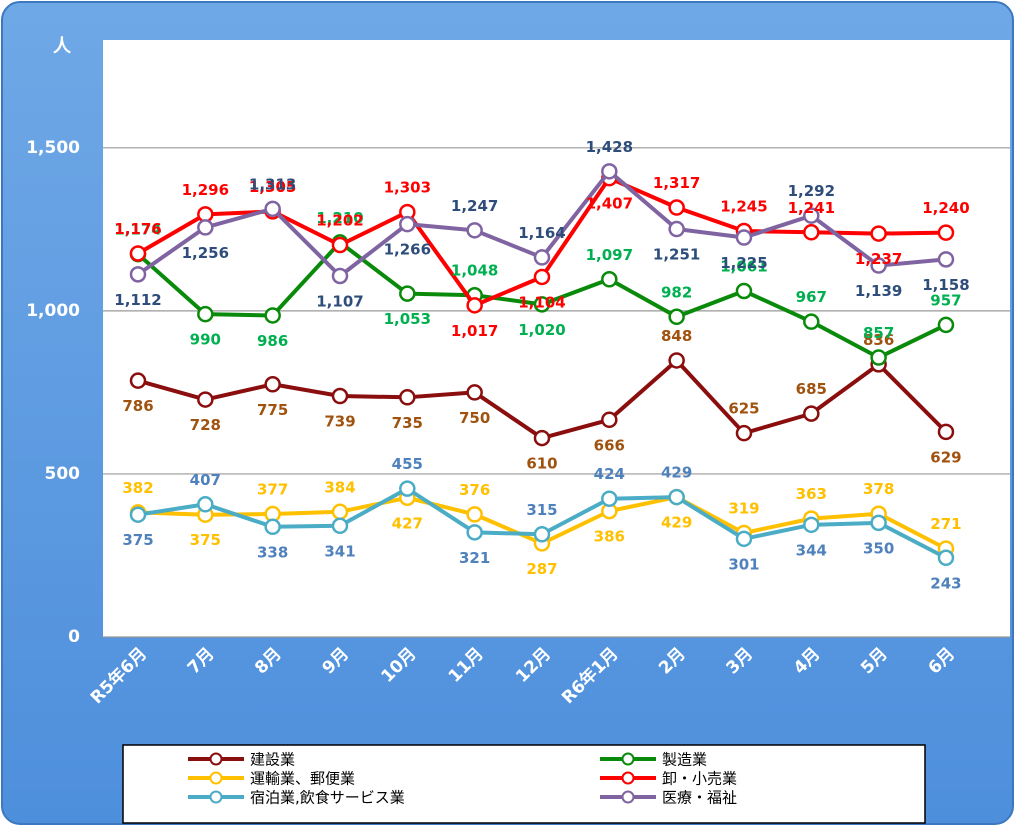 Image resolution: width=1015 pixels, height=830 pixels. What do you see at coordinates (407, 319) in the screenshot?
I see `data-label: 1,053` at bounding box center [407, 319].